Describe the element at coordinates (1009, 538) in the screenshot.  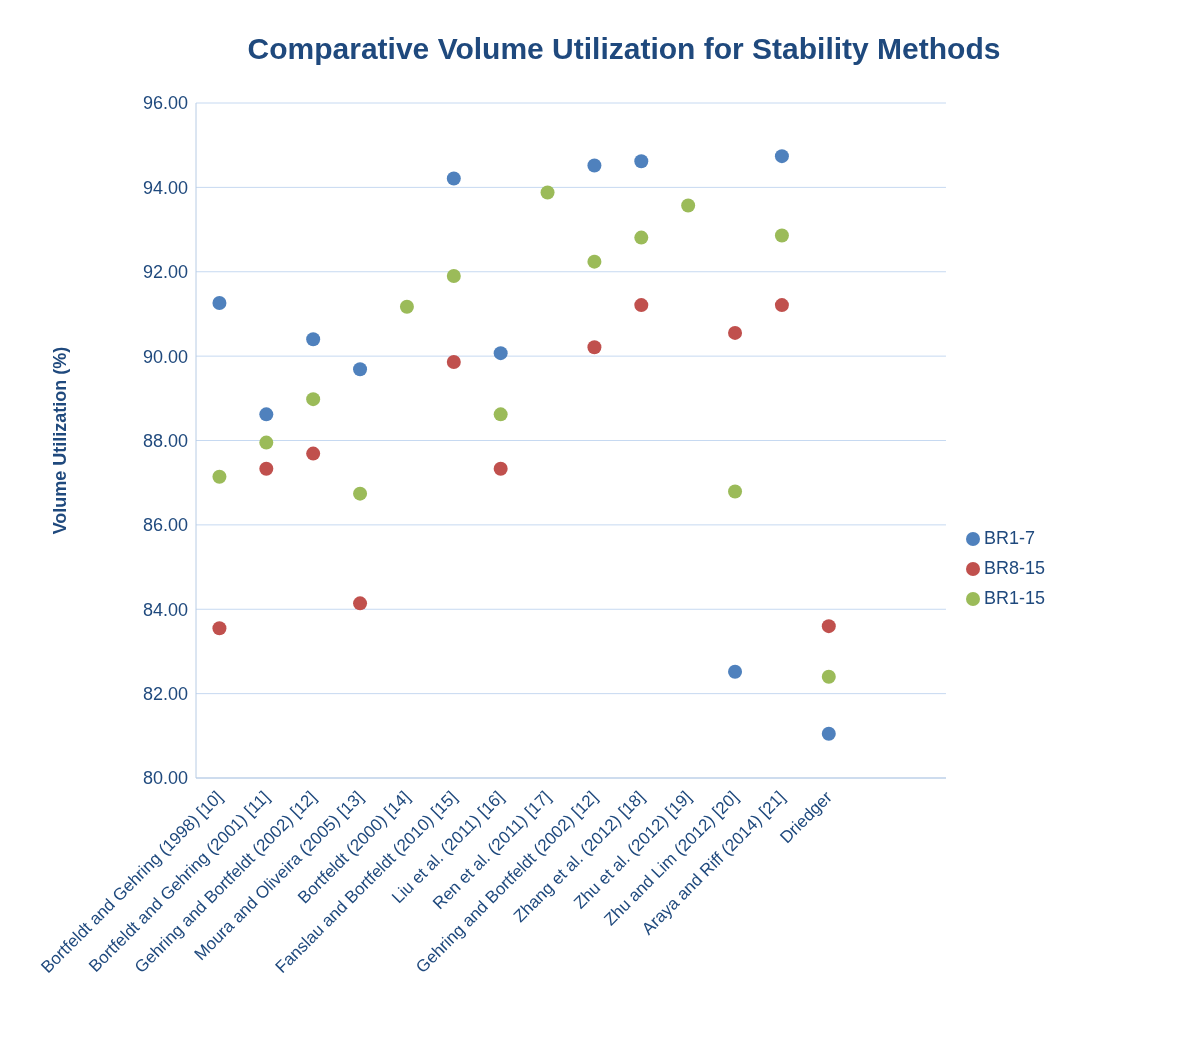
I see `legend-label: BR1-7` at that location.